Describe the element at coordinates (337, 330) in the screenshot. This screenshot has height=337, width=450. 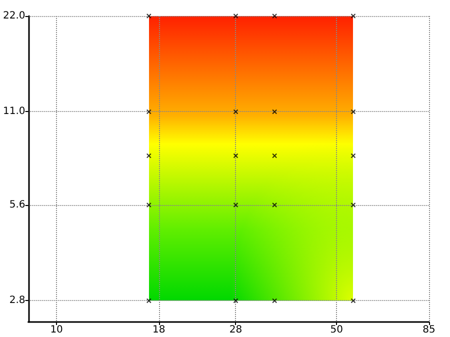
I see `x-tick-label: 50` at that location.